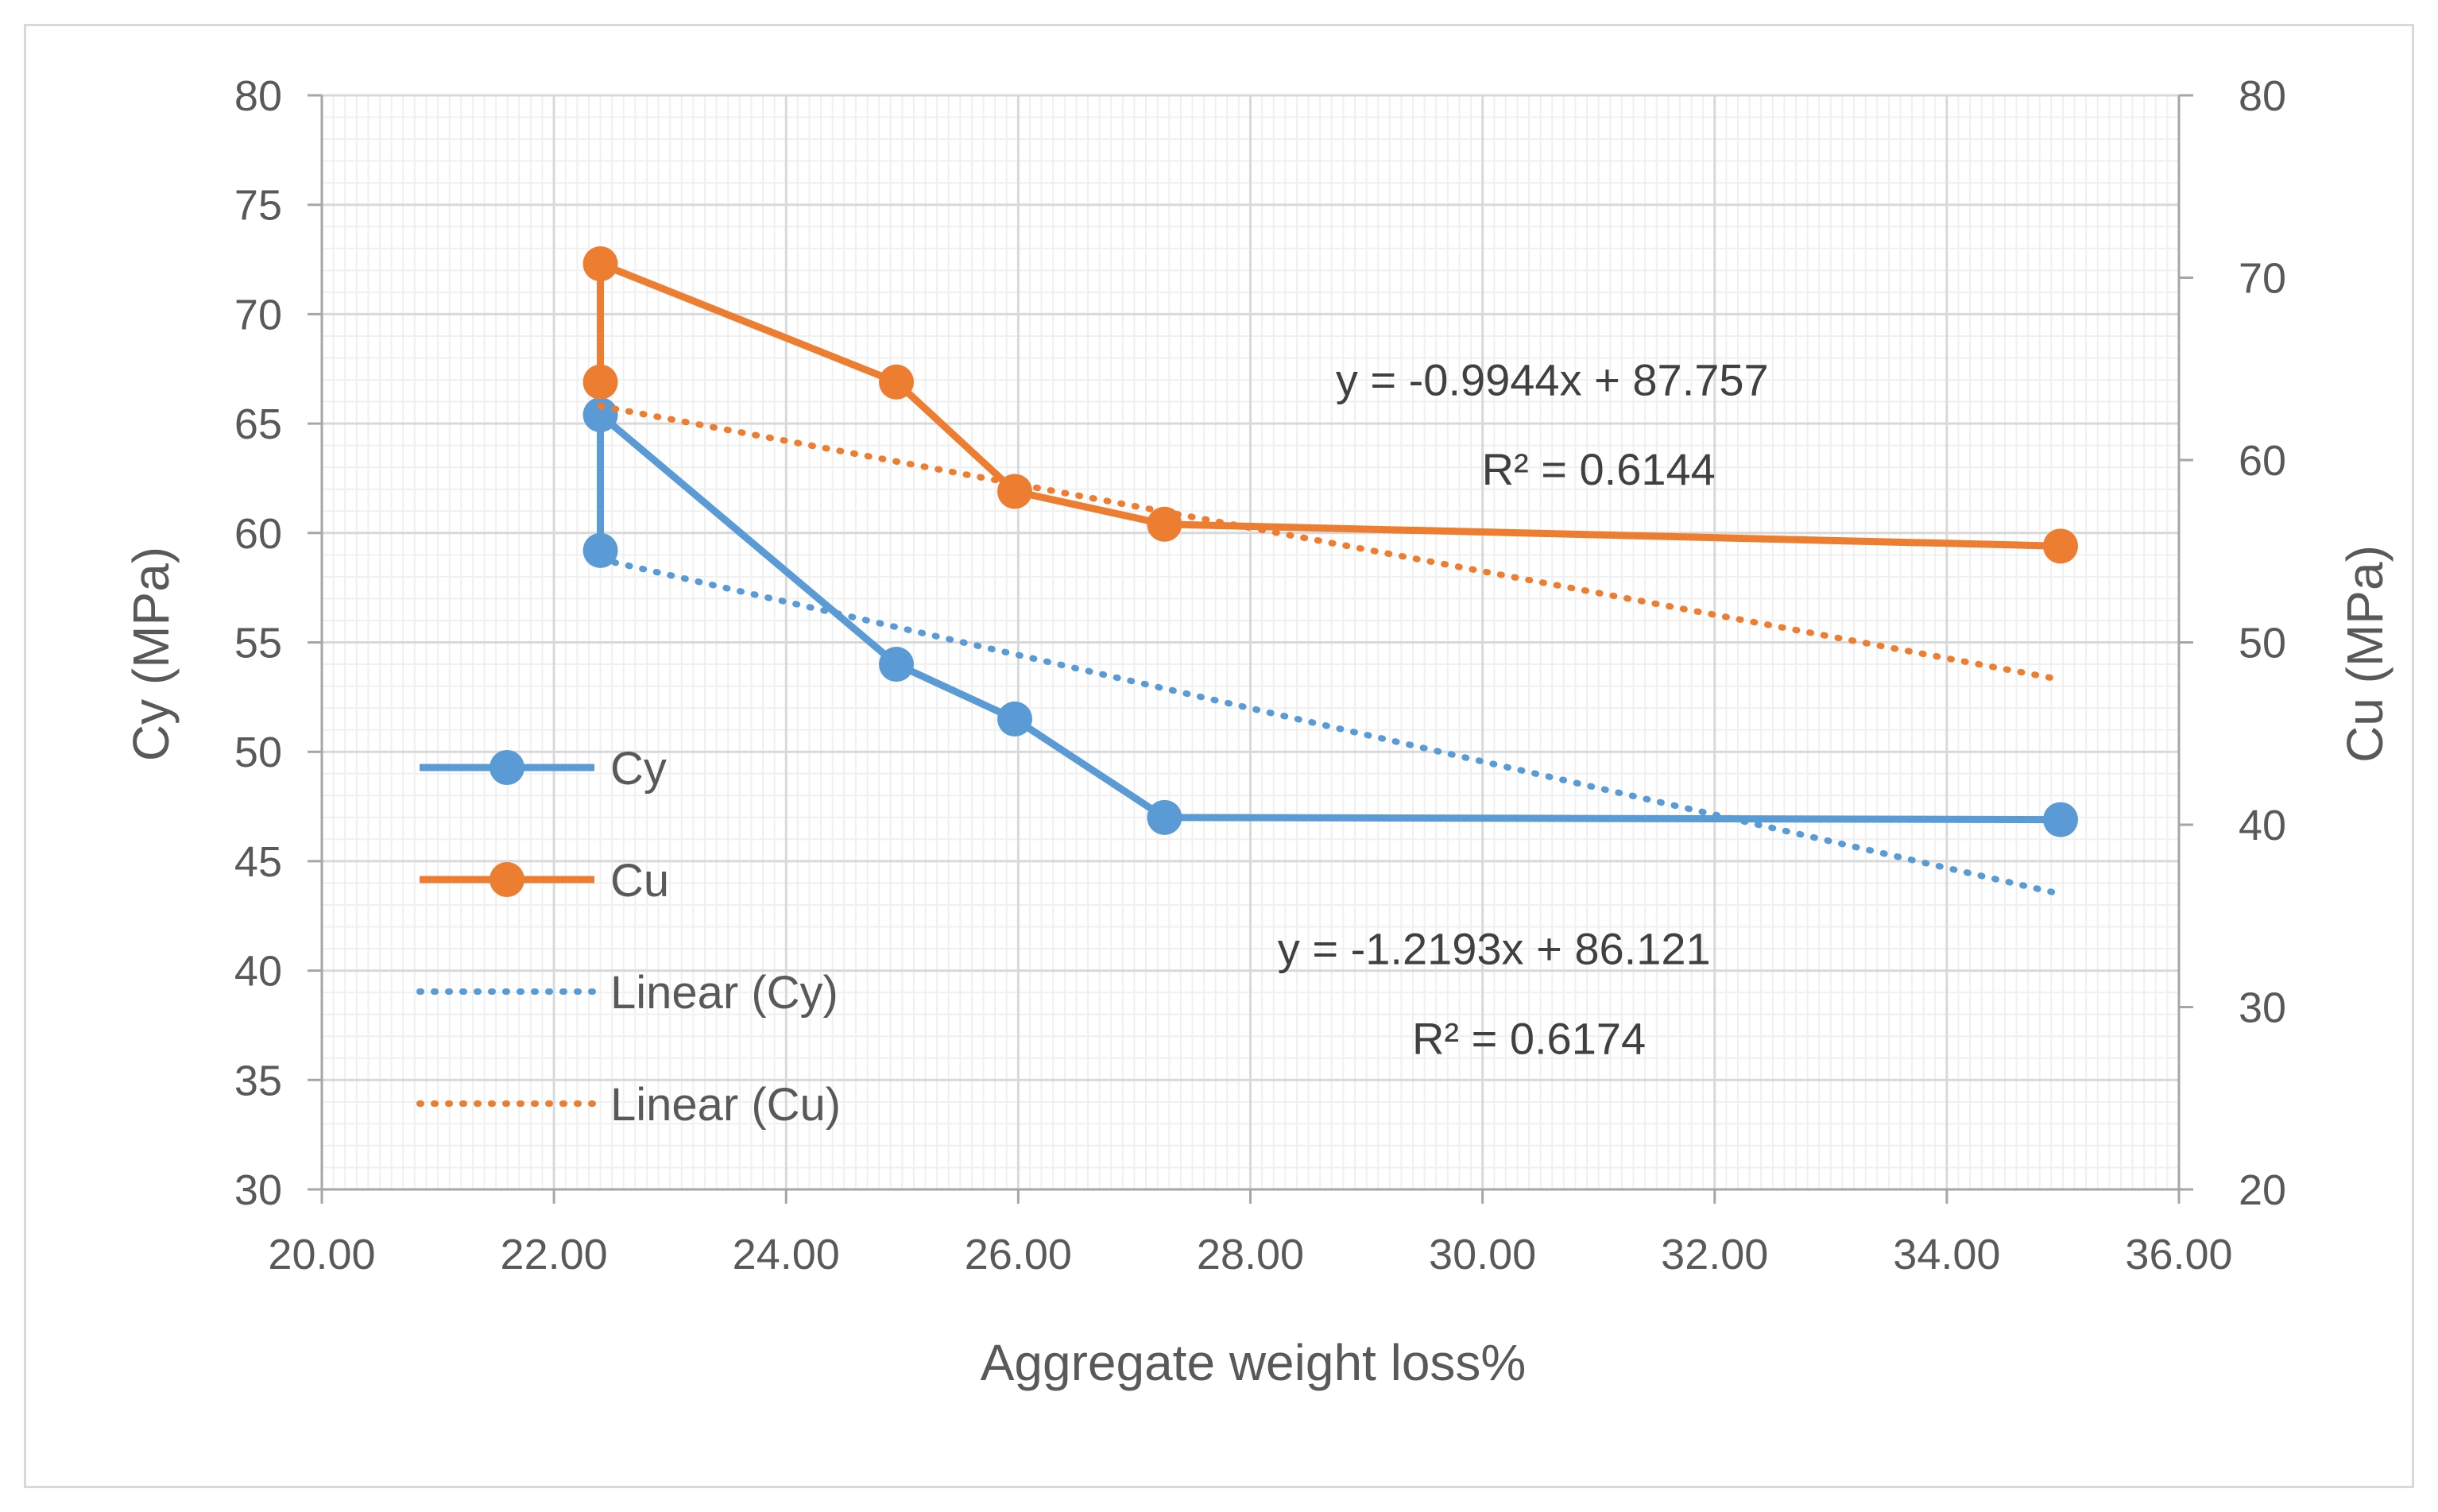  What do you see at coordinates (1018, 1254) in the screenshot?
I see `x-tick-label: 26.00` at bounding box center [1018, 1254].